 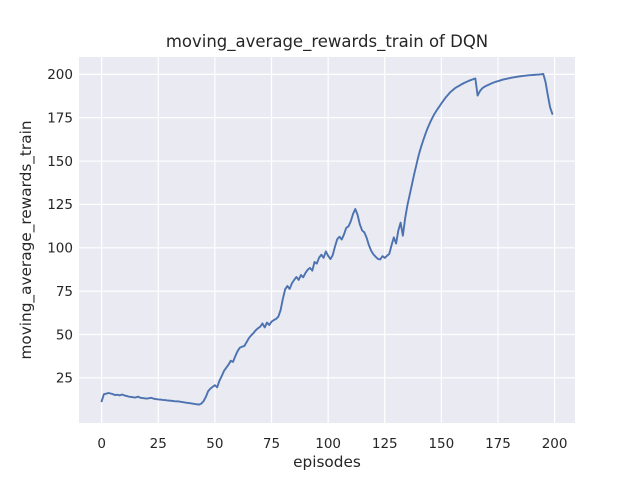 What do you see at coordinates (441, 444) in the screenshot?
I see `x-tick-label: 150` at bounding box center [441, 444].